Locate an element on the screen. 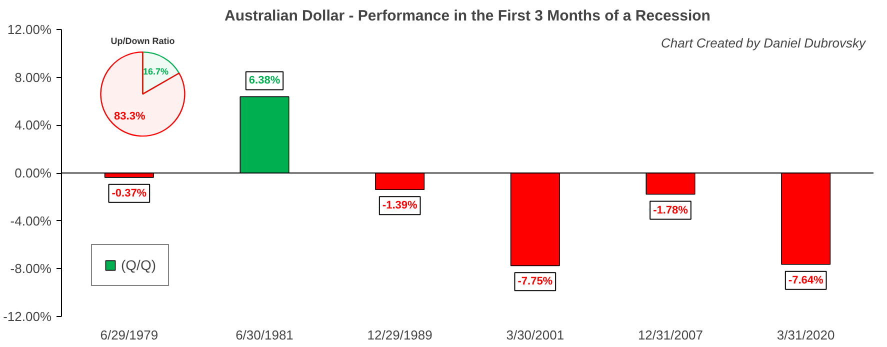 The image size is (887, 347). y-tick-label: -12.00% is located at coordinates (27, 316).